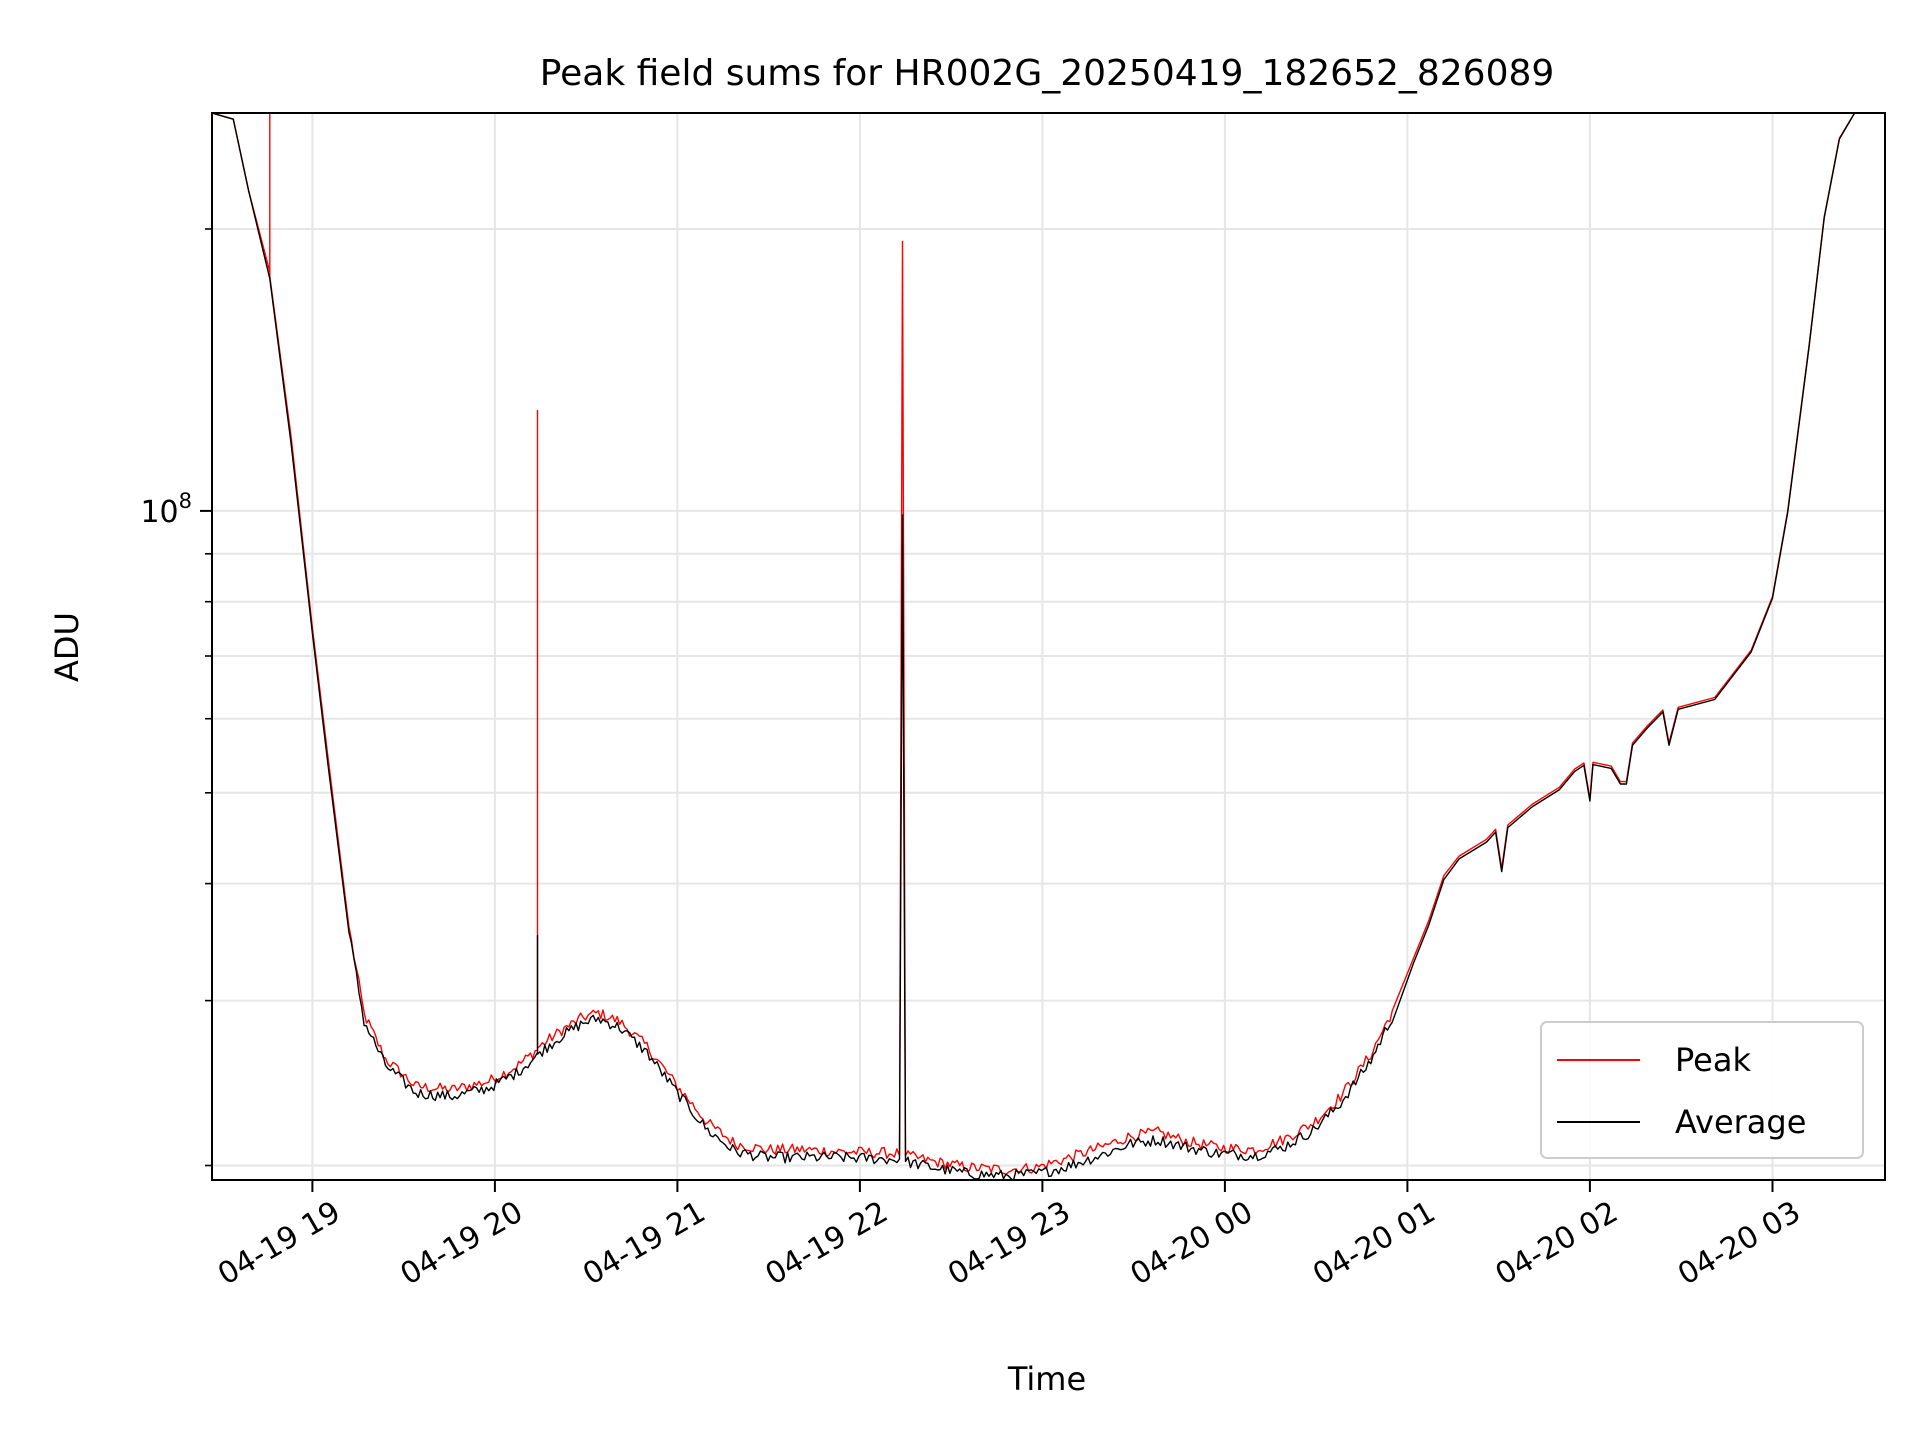 The image size is (1920, 1440). What do you see at coordinates (159, 512) in the screenshot?
I see `y-tick-label-base: 10` at bounding box center [159, 512].